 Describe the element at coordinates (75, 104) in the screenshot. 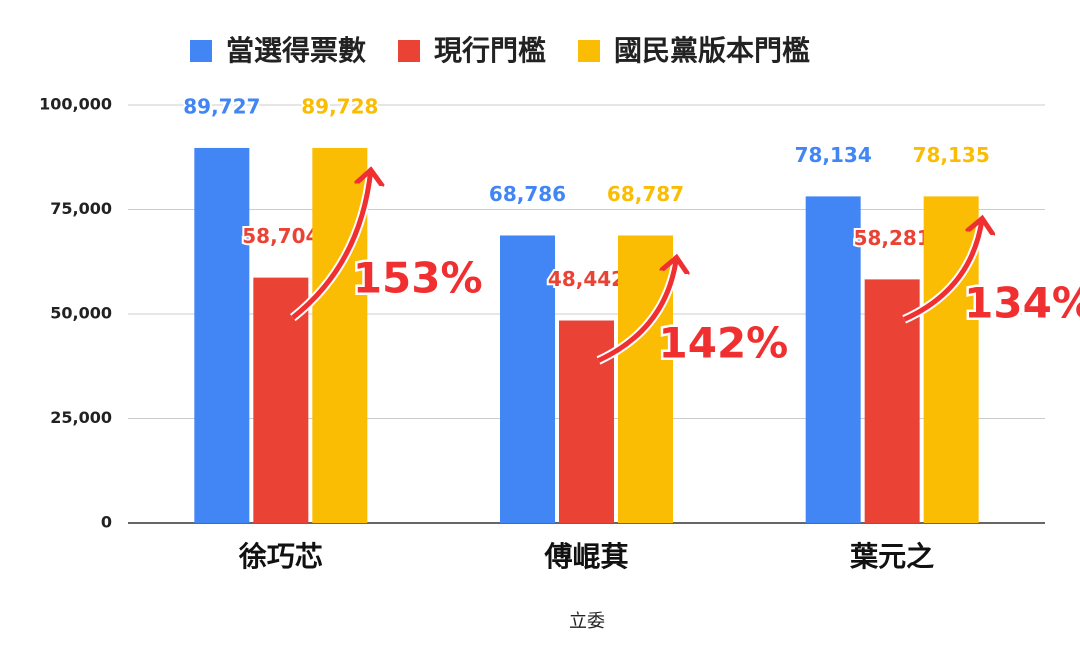

I see `y-tick-label: 100,000` at that location.